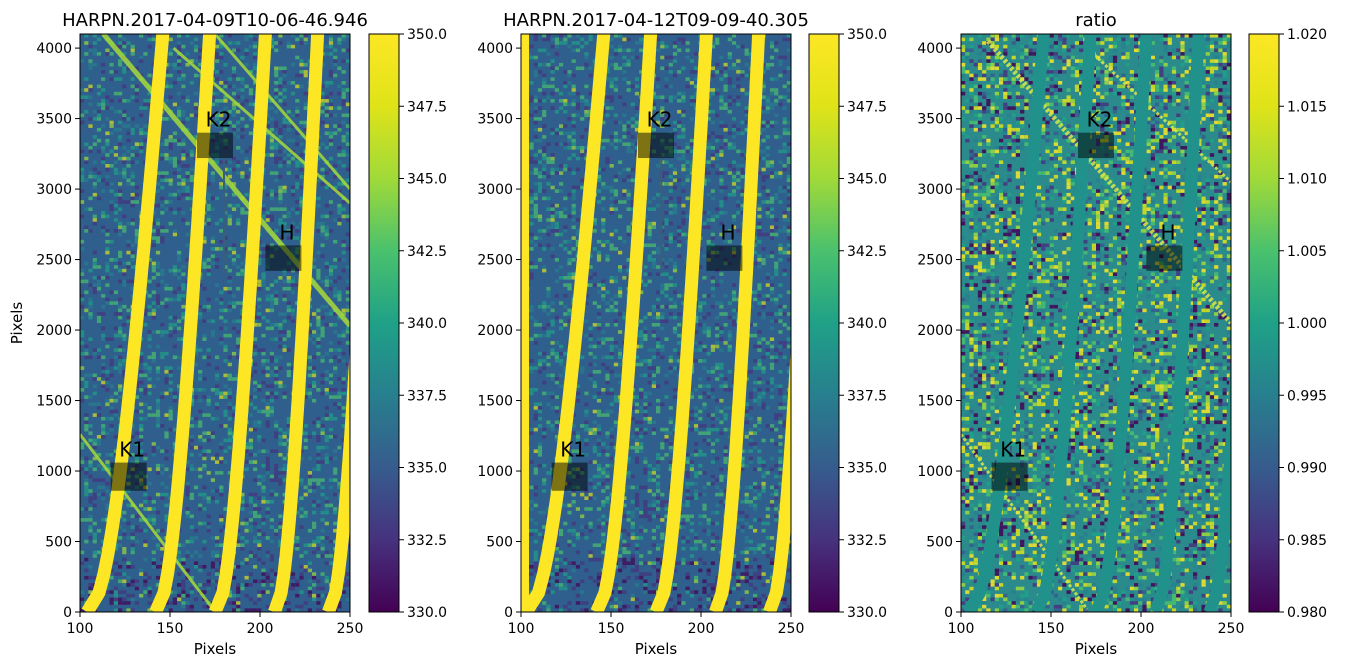 The height and width of the screenshot is (655, 1349). Describe the element at coordinates (1307, 180) in the screenshot. I see `colorbar-tick-label: 1.010` at that location.